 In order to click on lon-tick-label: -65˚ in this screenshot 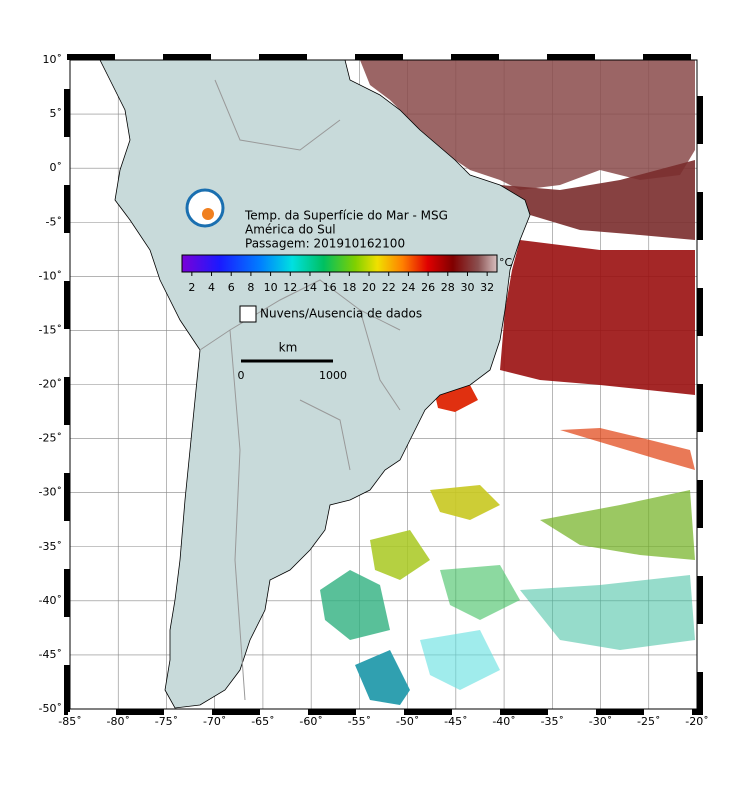, I will do `click(262, 721)`.